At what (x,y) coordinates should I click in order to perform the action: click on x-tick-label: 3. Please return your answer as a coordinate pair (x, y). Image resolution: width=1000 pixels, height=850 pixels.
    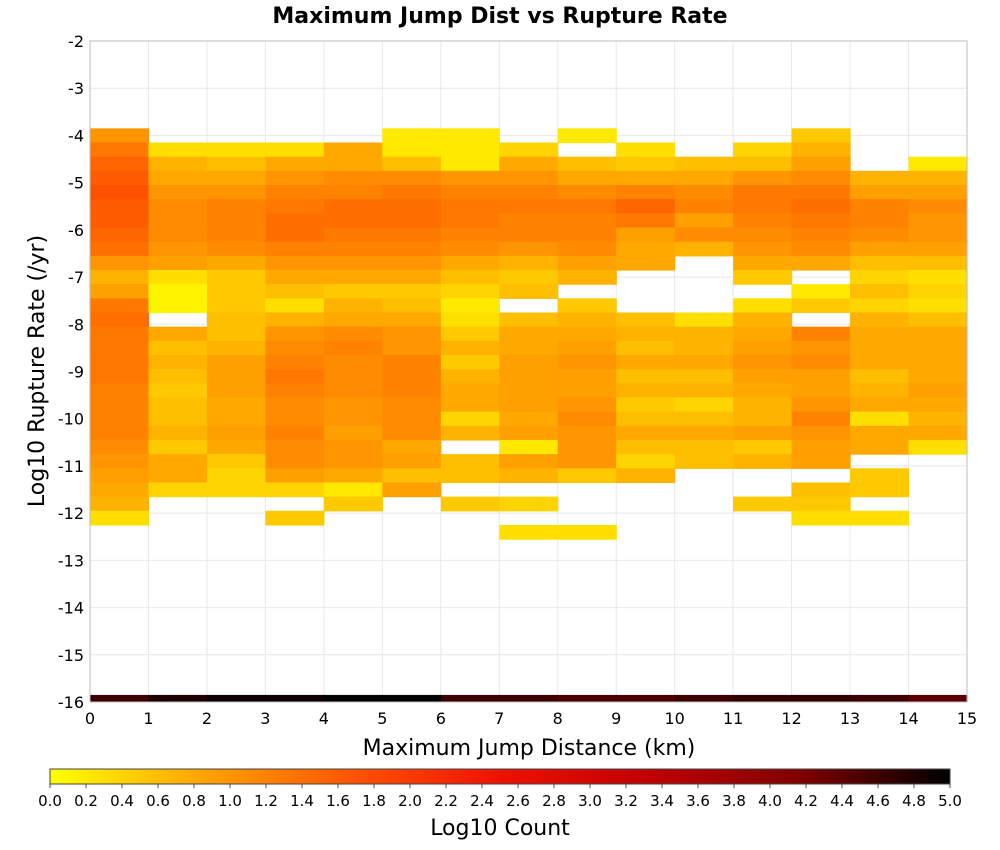
    Looking at the image, I should click on (265, 718).